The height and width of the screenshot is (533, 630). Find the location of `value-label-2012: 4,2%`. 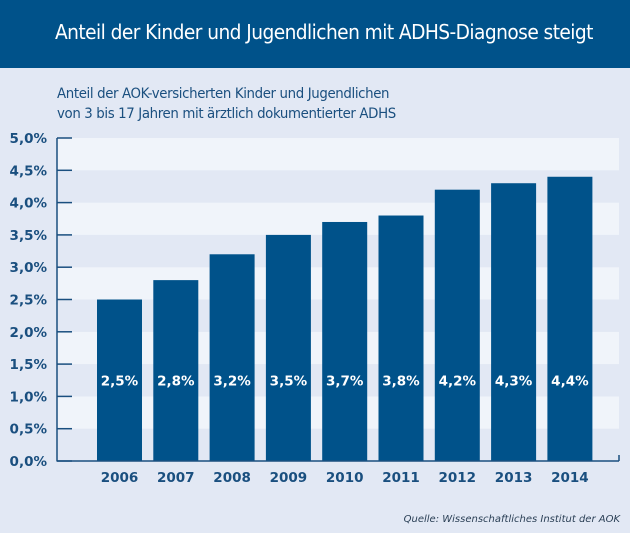

value-label-2012: 4,2% is located at coordinates (458, 381).